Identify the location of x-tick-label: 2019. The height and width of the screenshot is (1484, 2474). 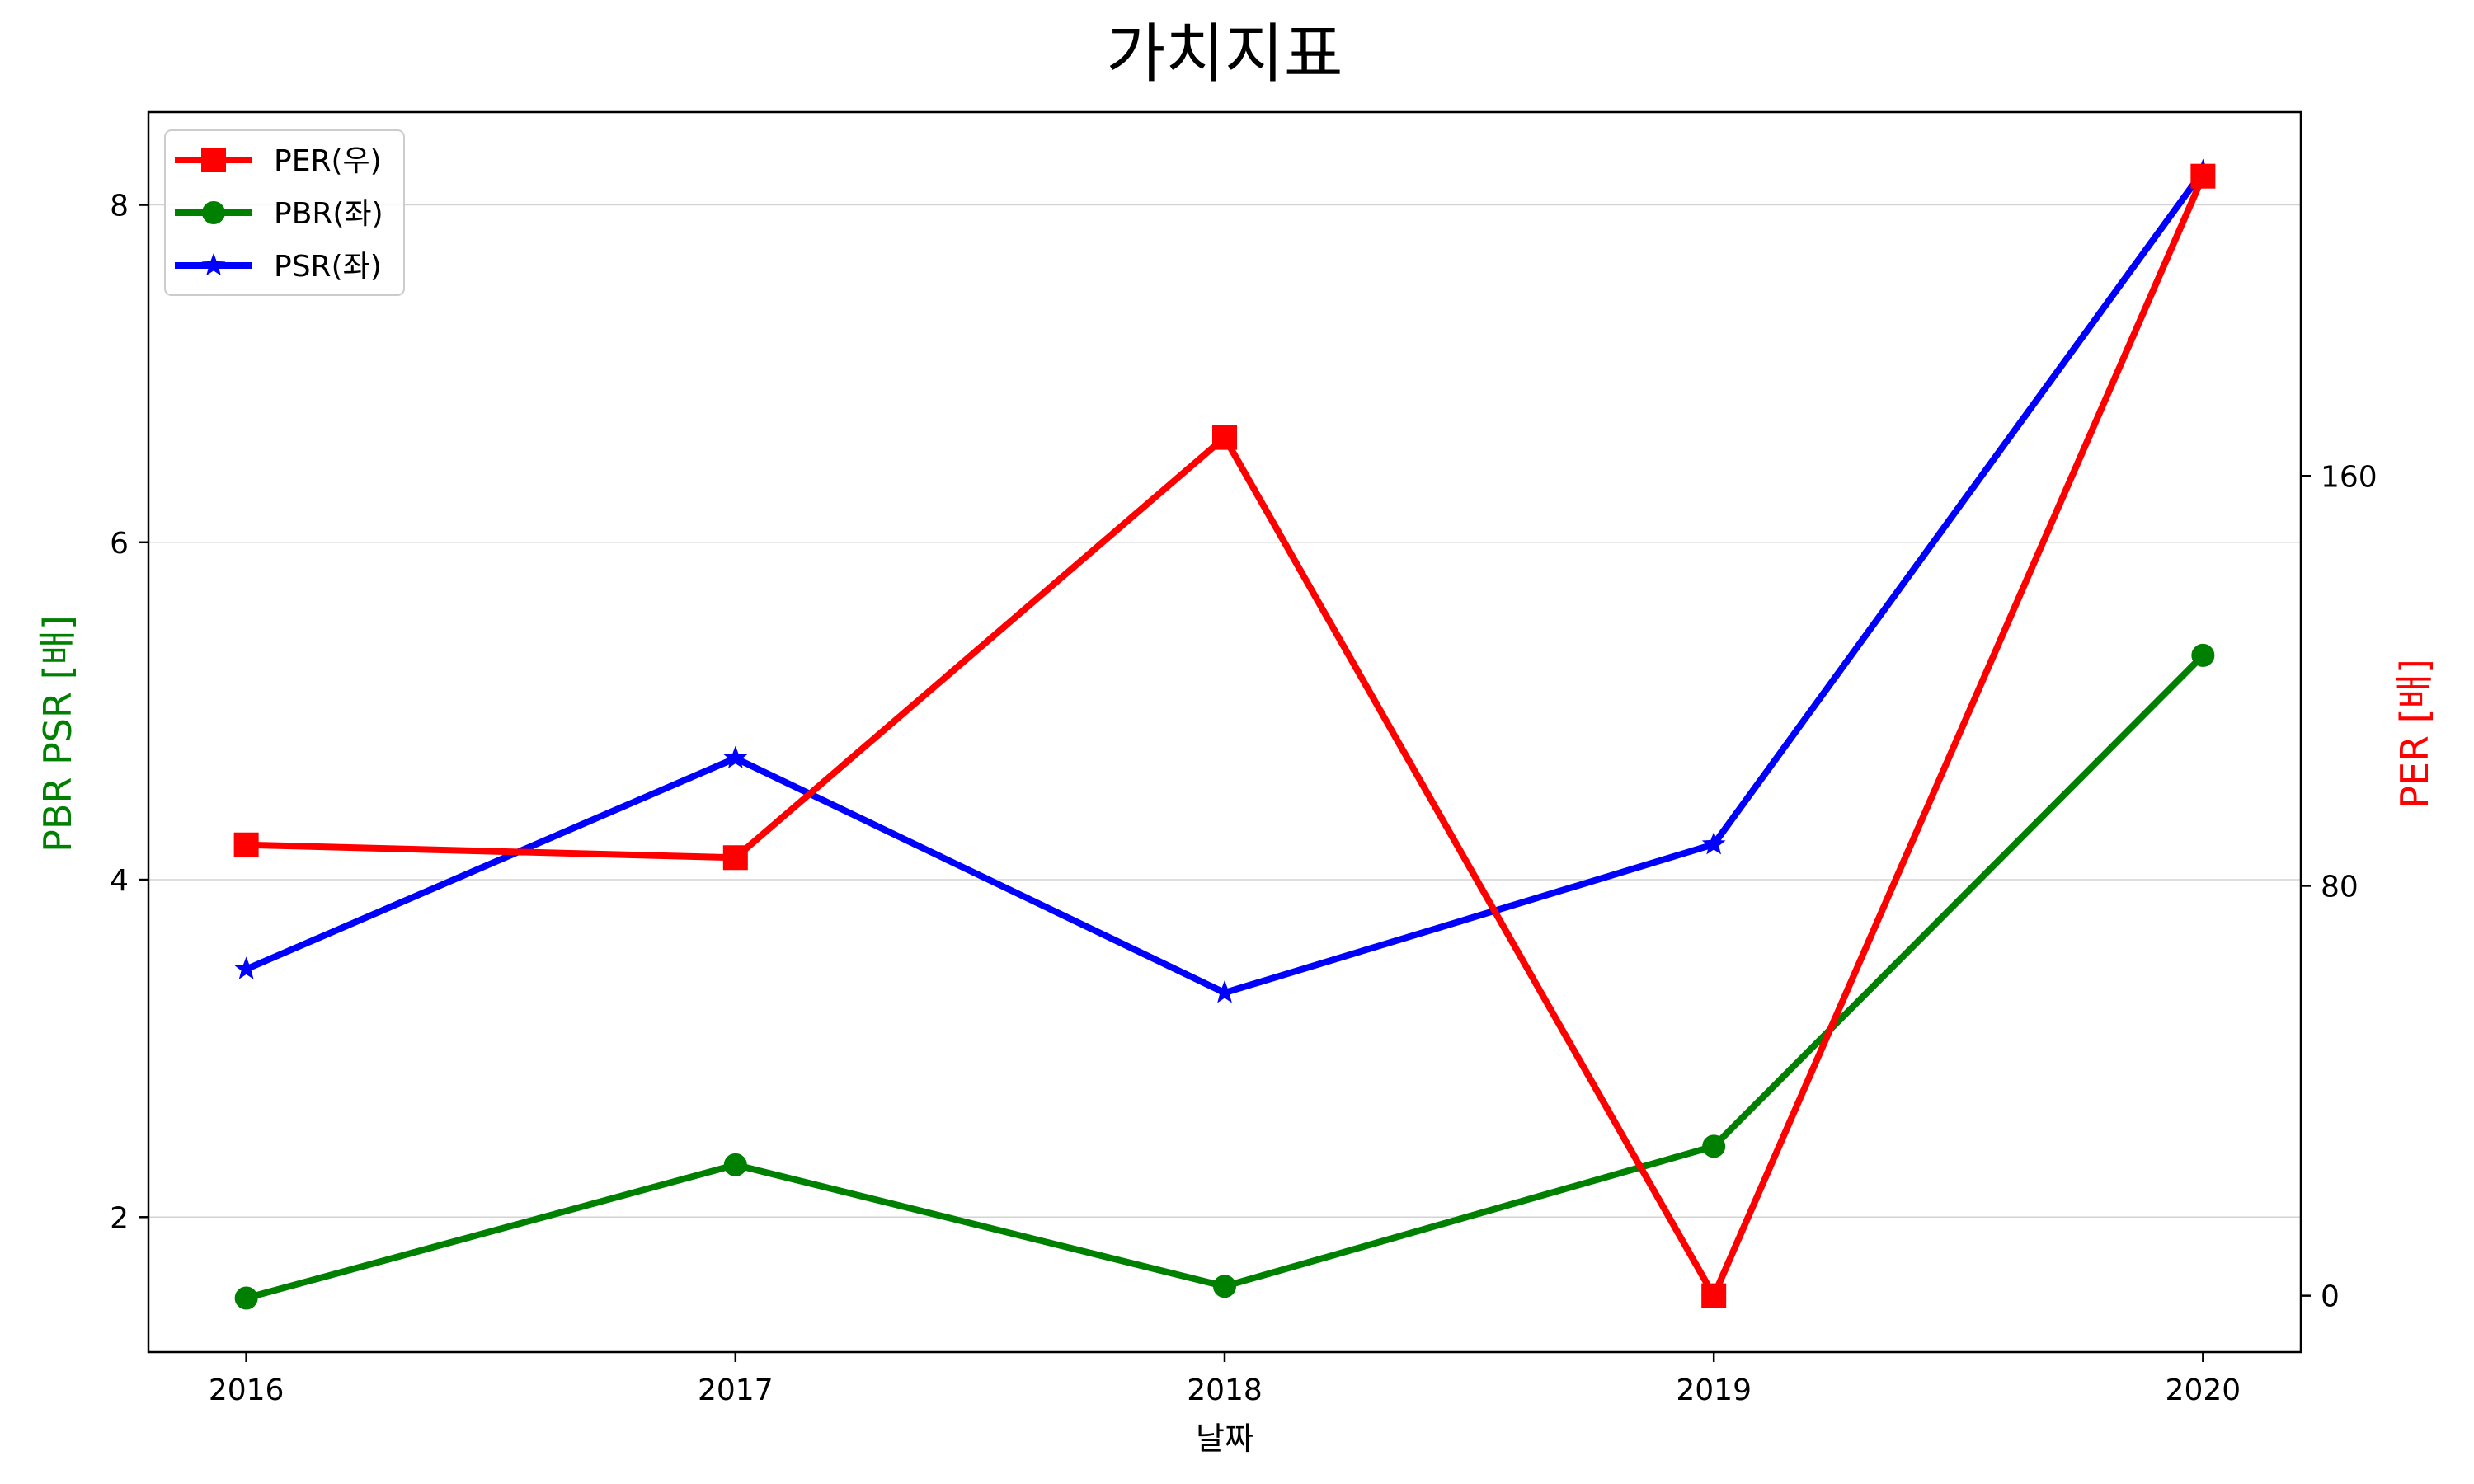
(1714, 1390).